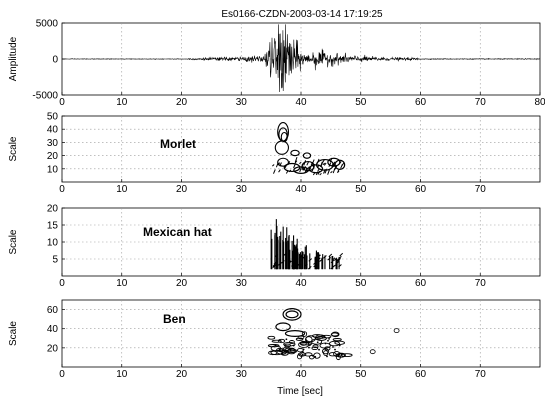 This screenshot has width=545, height=398. What do you see at coordinates (45, 96) in the screenshot?
I see `y-tick-label: -5000` at bounding box center [45, 96].